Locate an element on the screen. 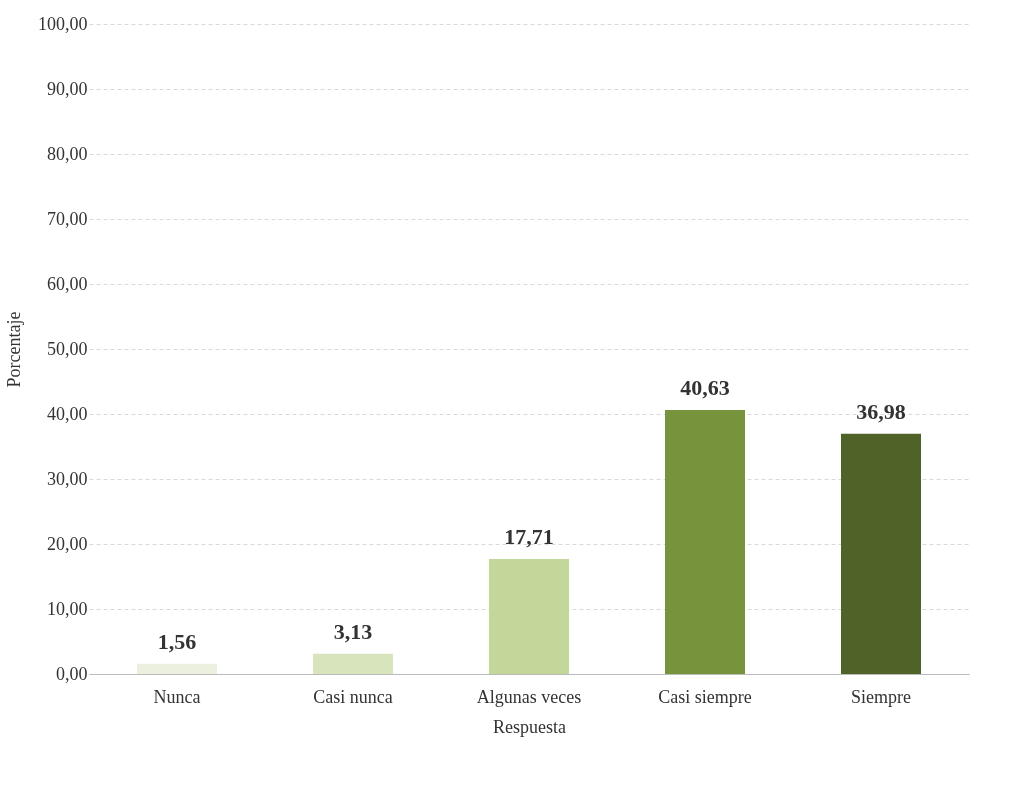 The width and height of the screenshot is (1013, 789). data-label: 36,98 is located at coordinates (881, 411).